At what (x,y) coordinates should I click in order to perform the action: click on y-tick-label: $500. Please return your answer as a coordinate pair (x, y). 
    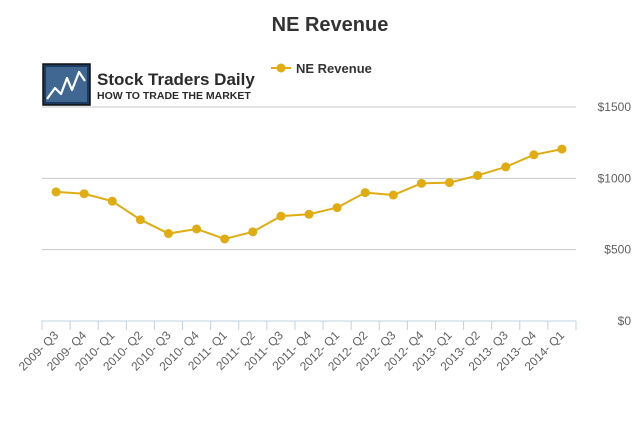
    Looking at the image, I should click on (617, 250).